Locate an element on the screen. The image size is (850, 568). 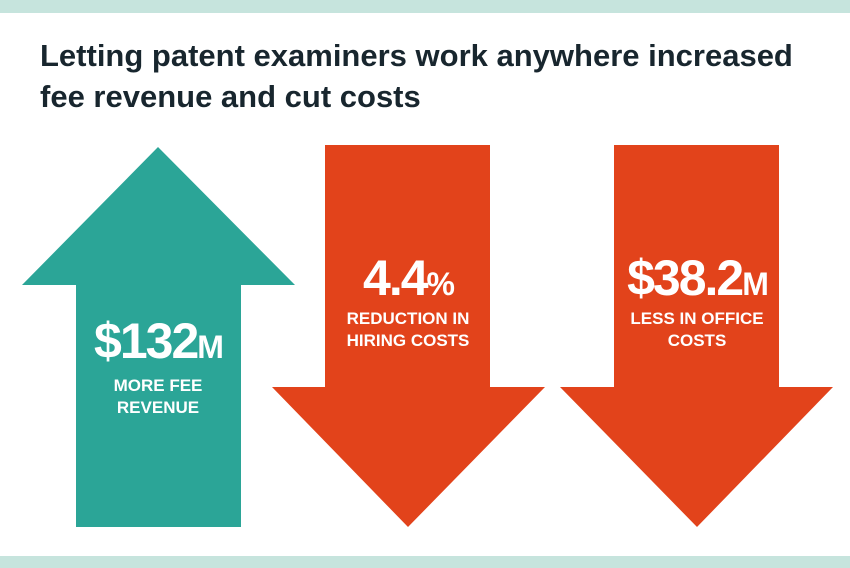
arrow-label: REVENUE is located at coordinates (158, 407).